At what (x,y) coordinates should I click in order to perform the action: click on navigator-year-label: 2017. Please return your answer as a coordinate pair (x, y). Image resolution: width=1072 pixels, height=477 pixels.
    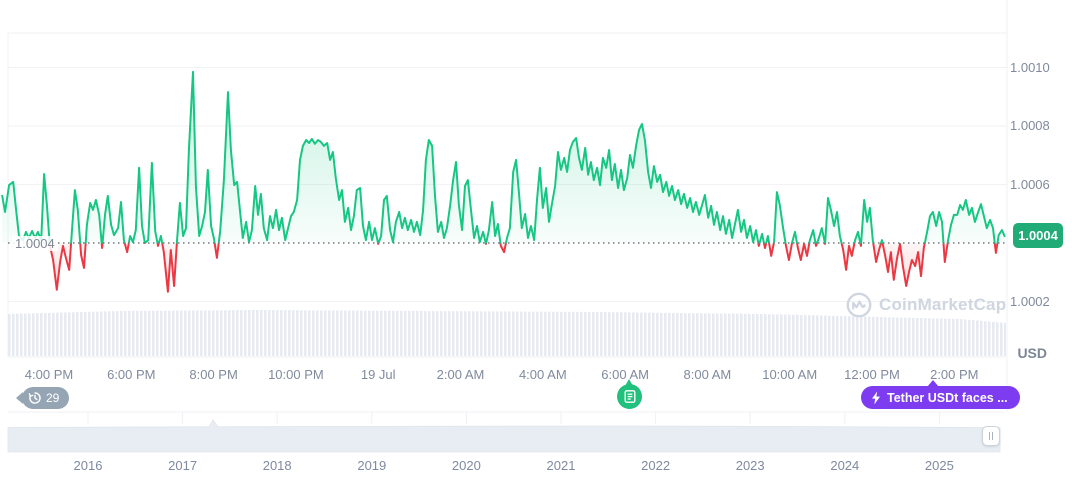
    Looking at the image, I should click on (183, 465).